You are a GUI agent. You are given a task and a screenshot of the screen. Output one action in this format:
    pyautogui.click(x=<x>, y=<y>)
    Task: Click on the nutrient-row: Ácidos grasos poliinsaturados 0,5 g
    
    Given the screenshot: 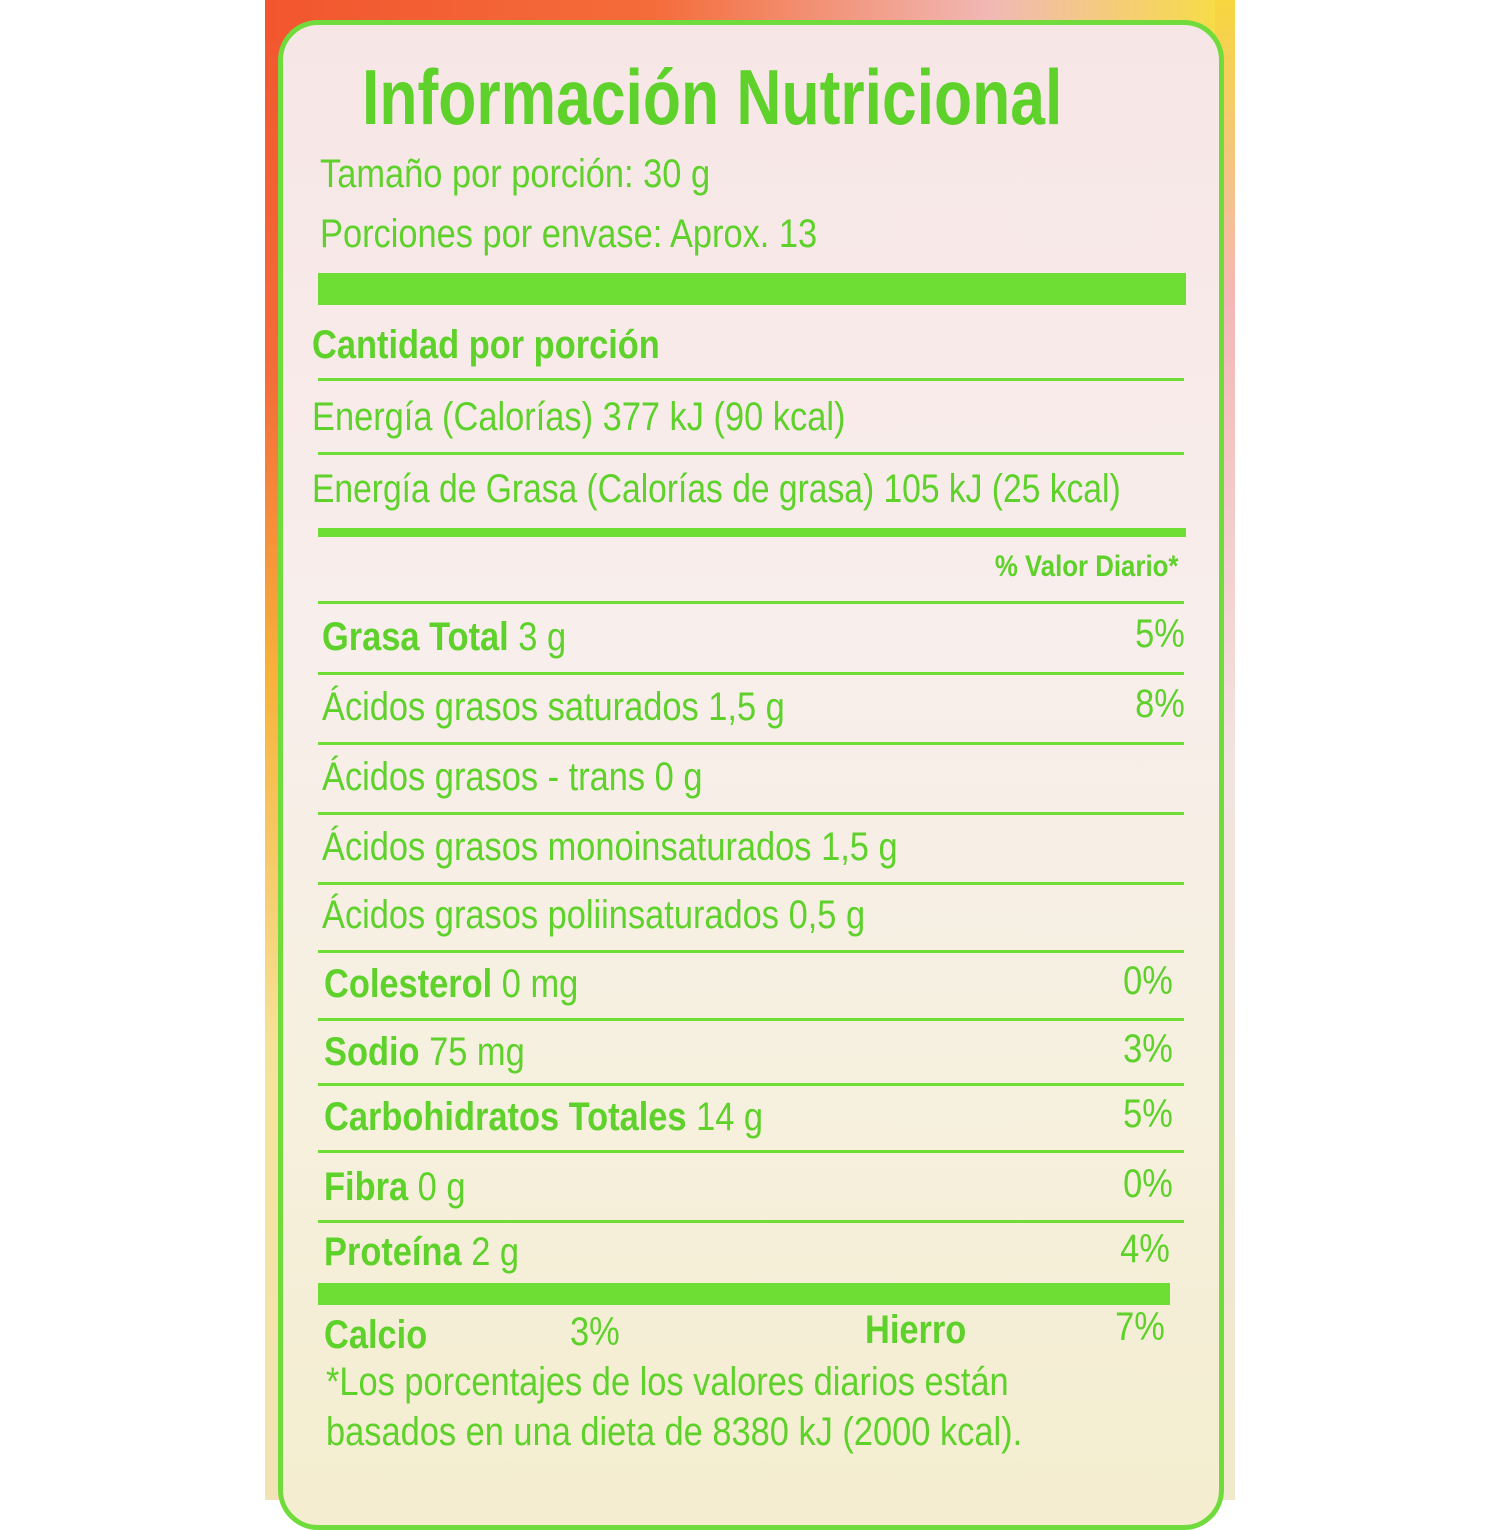 What is the action you would take?
    pyautogui.click(x=593, y=915)
    